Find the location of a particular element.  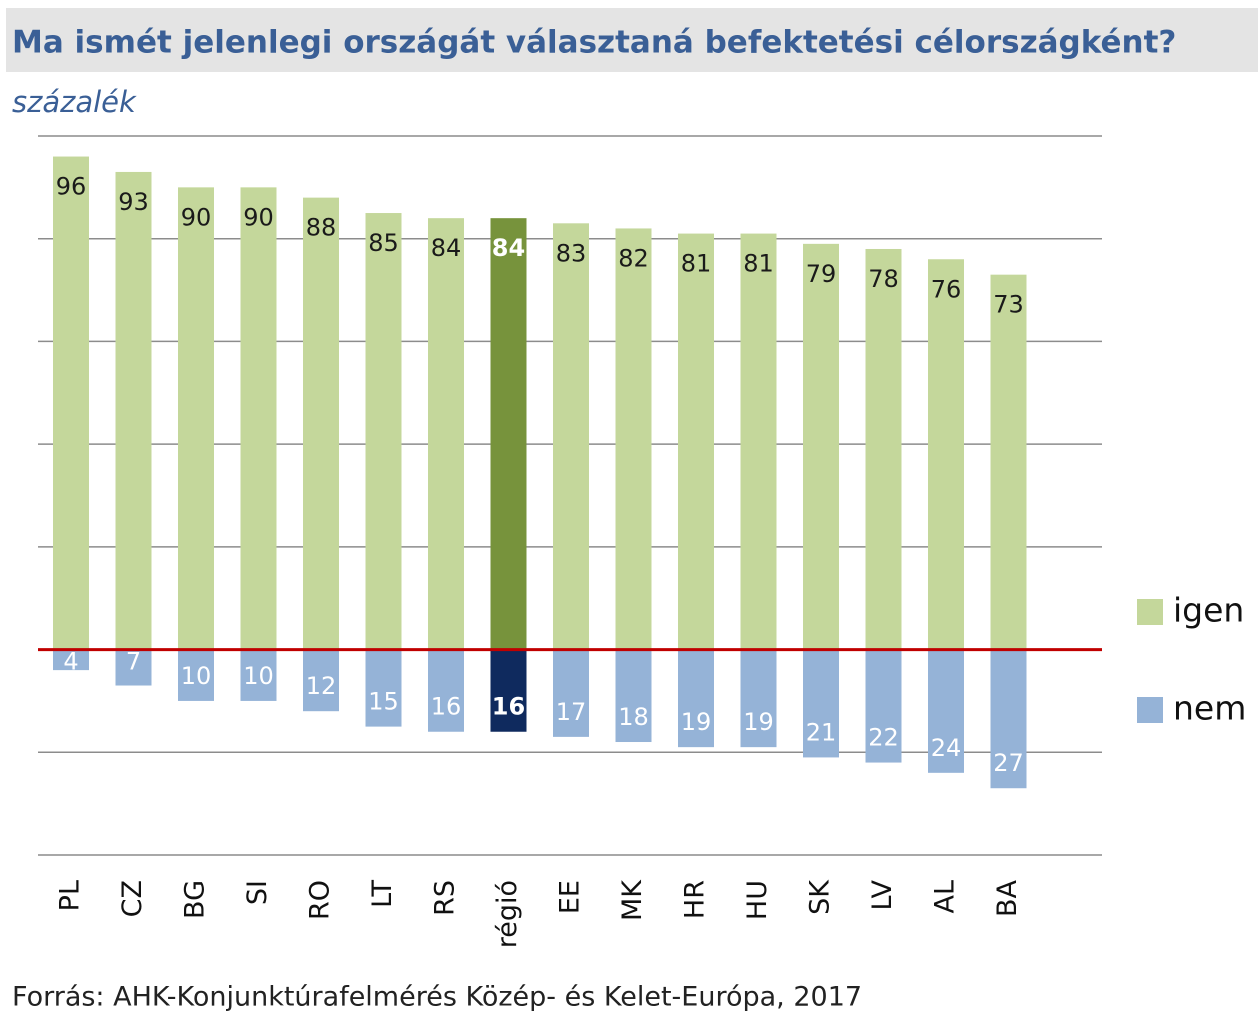

title-band is located at coordinates (632, 40).